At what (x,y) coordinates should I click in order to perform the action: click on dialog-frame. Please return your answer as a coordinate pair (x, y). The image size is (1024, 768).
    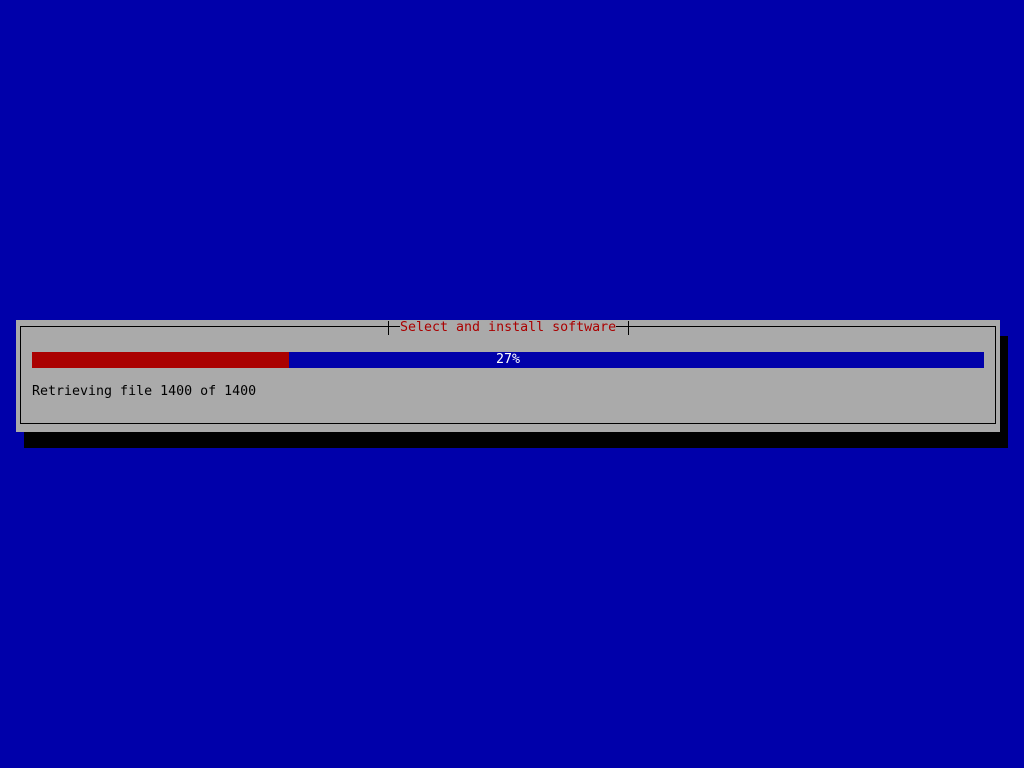
    Looking at the image, I should click on (508, 375).